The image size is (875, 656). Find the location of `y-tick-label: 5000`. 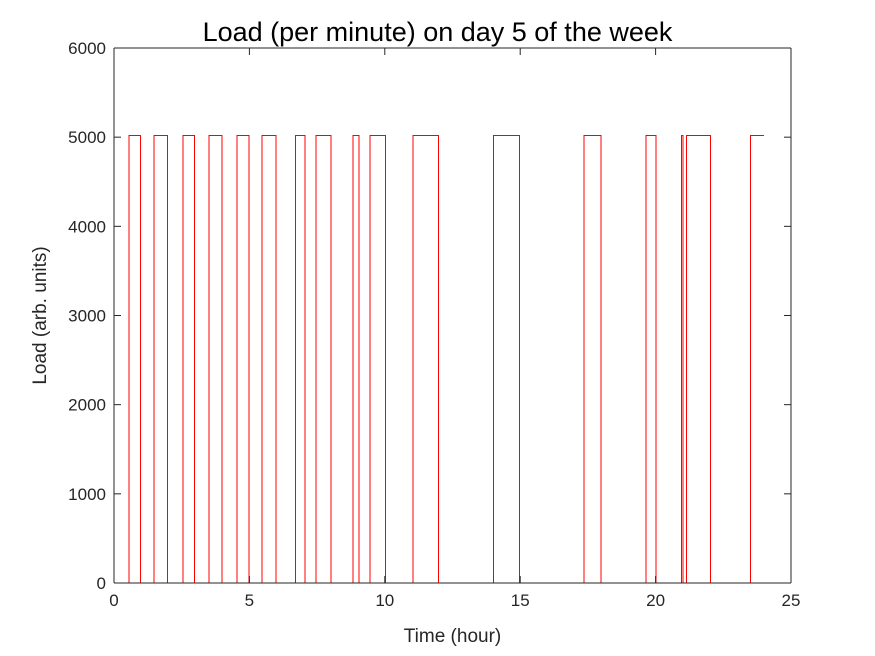

y-tick-label: 5000 is located at coordinates (87, 137).